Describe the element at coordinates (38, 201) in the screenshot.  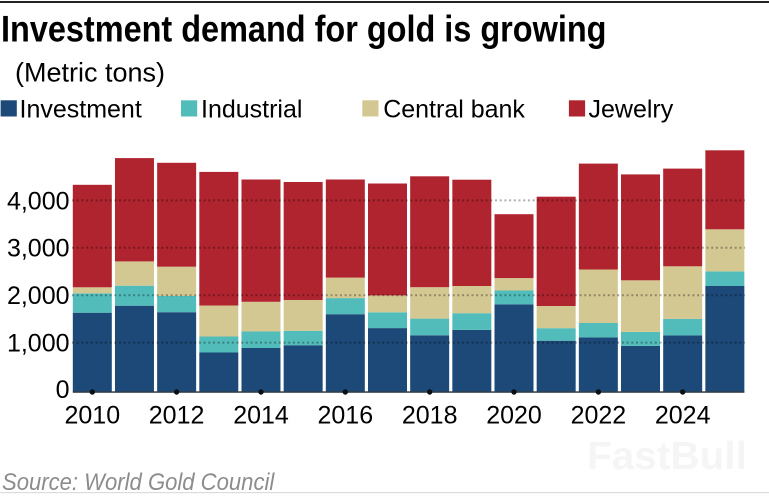
I see `svg-text: 4,000` at that location.